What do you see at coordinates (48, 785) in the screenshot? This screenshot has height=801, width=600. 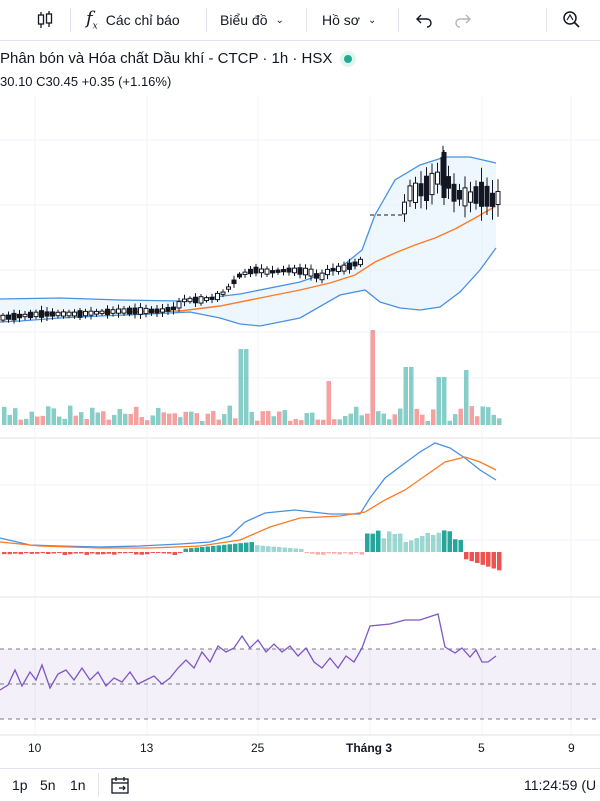 I see `timeframe-button: 5n` at bounding box center [48, 785].